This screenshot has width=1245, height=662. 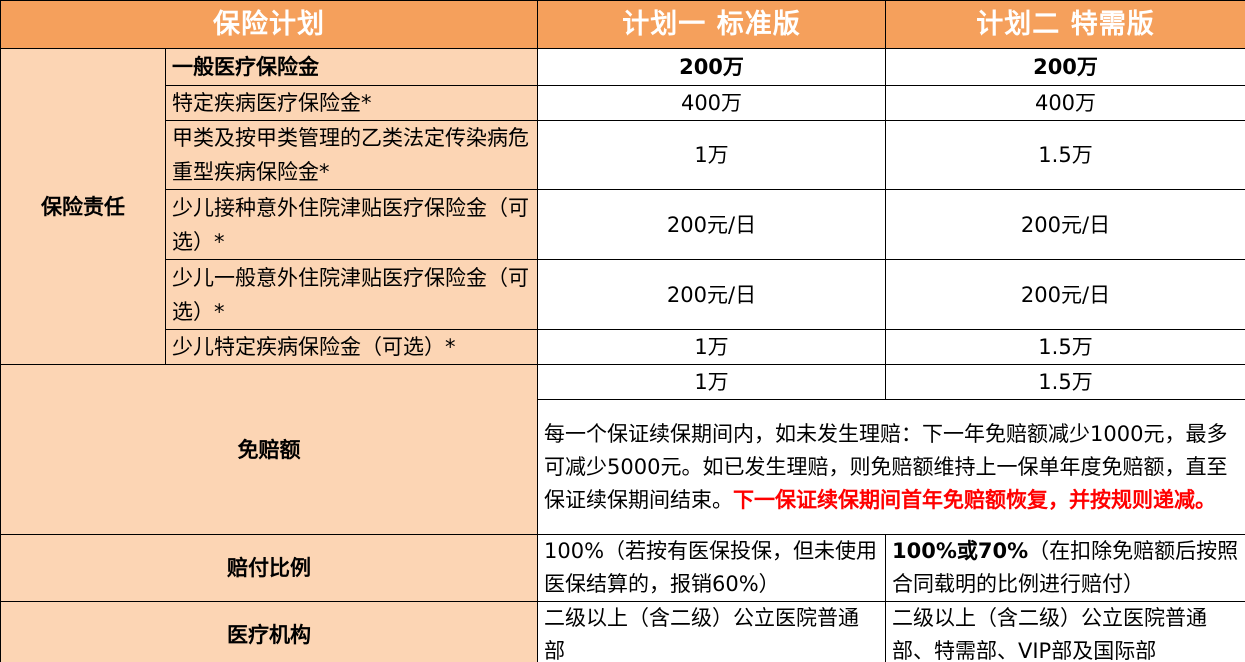 I want to click on item-name: 少儿特定疾病保险金（可选）*, so click(x=351, y=347).